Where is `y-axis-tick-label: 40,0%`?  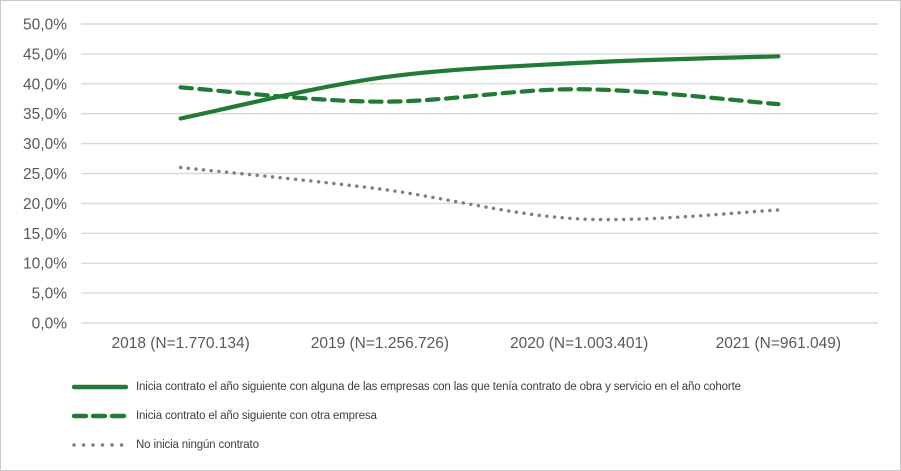 y-axis-tick-label: 40,0% is located at coordinates (45, 84).